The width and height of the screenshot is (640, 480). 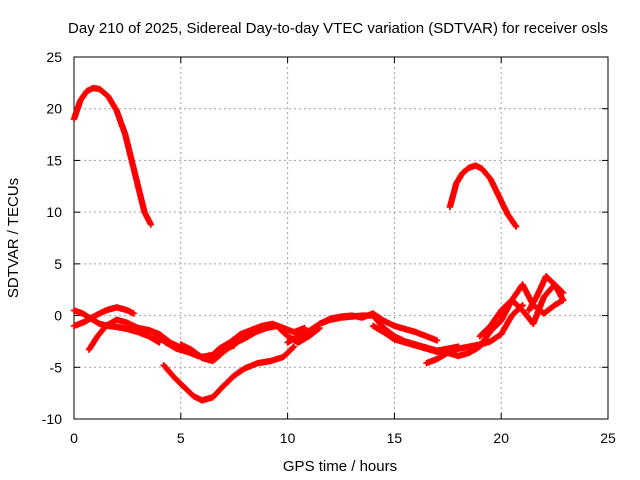 I want to click on series-dip-low, so click(x=229, y=373).